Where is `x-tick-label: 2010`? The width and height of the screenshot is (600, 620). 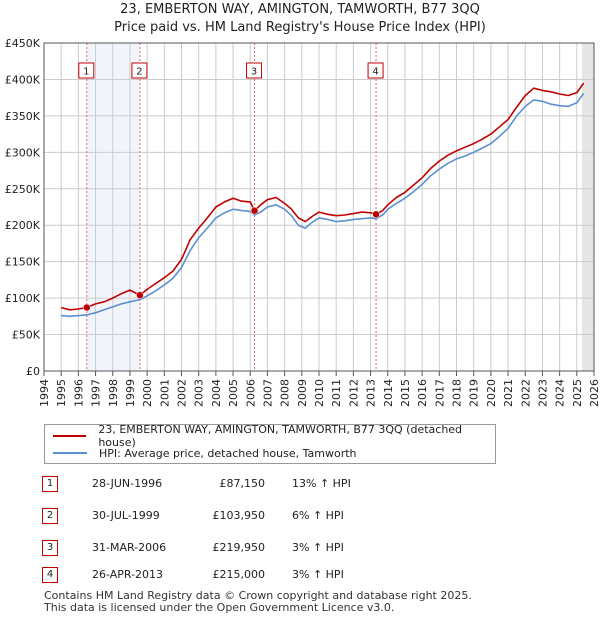 x-tick-label: 2010 is located at coordinates (319, 393).